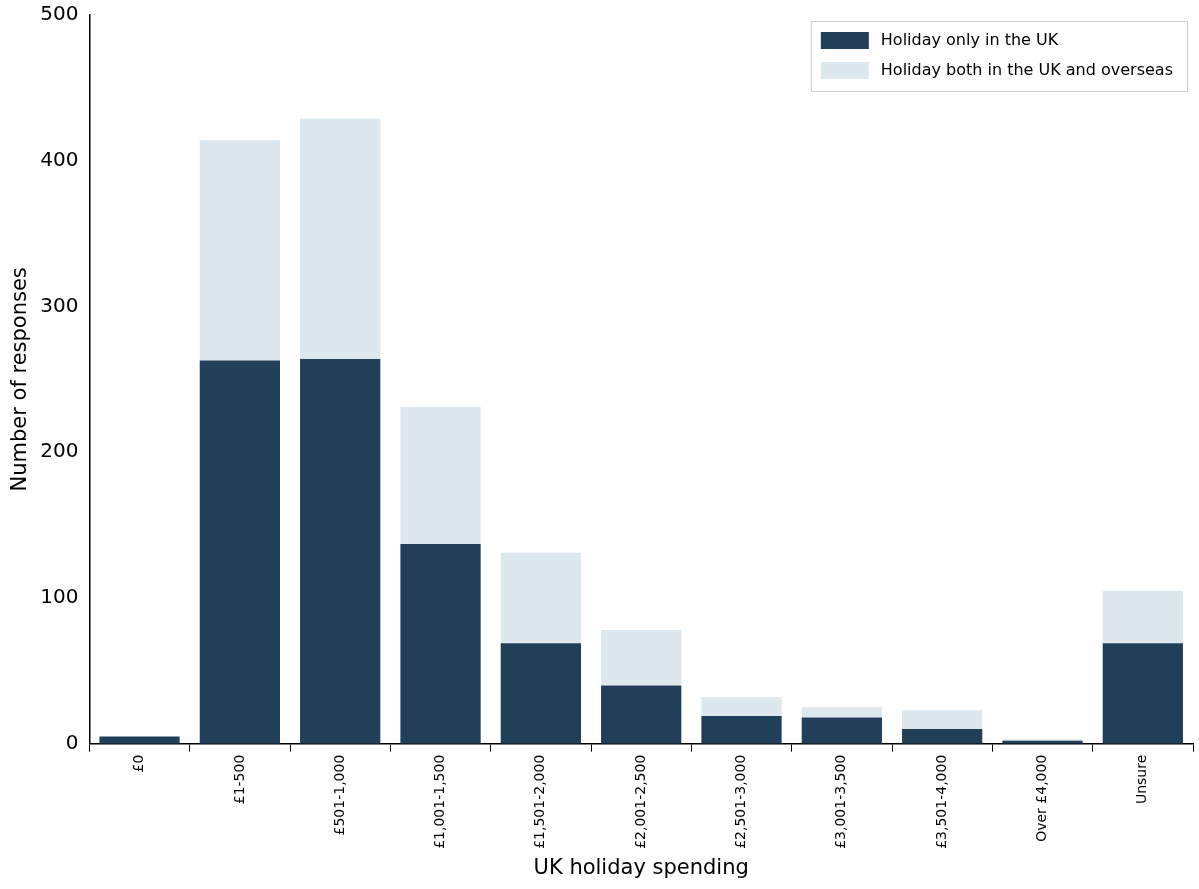 This screenshot has height=889, width=1199. What do you see at coordinates (59, 13) in the screenshot?
I see `y-tick-label: 500` at bounding box center [59, 13].